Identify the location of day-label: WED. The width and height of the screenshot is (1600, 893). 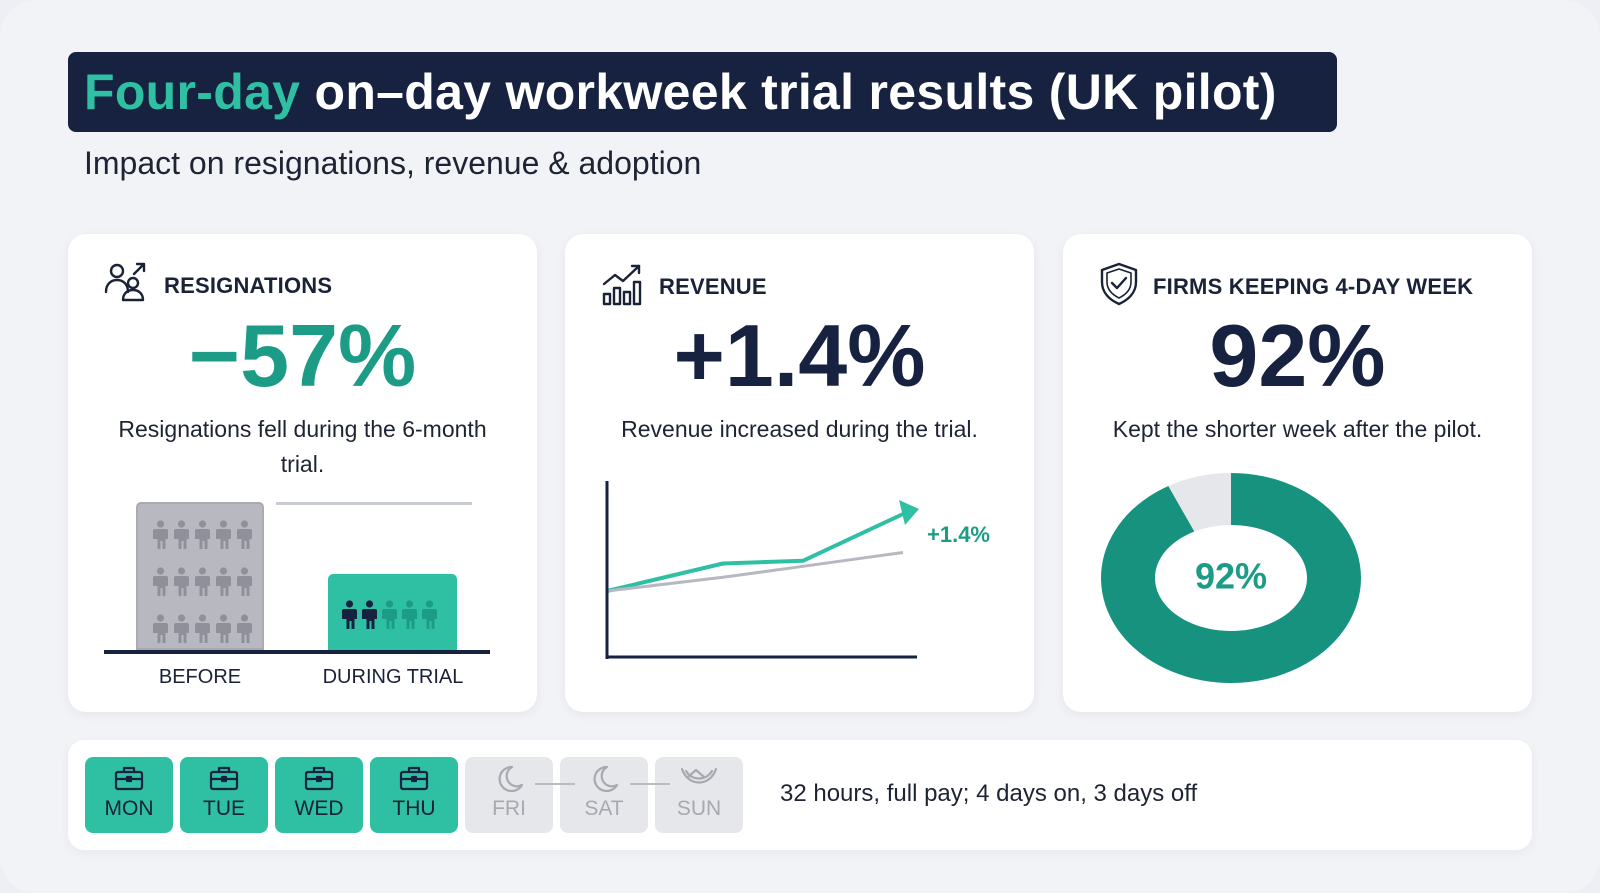
(319, 808).